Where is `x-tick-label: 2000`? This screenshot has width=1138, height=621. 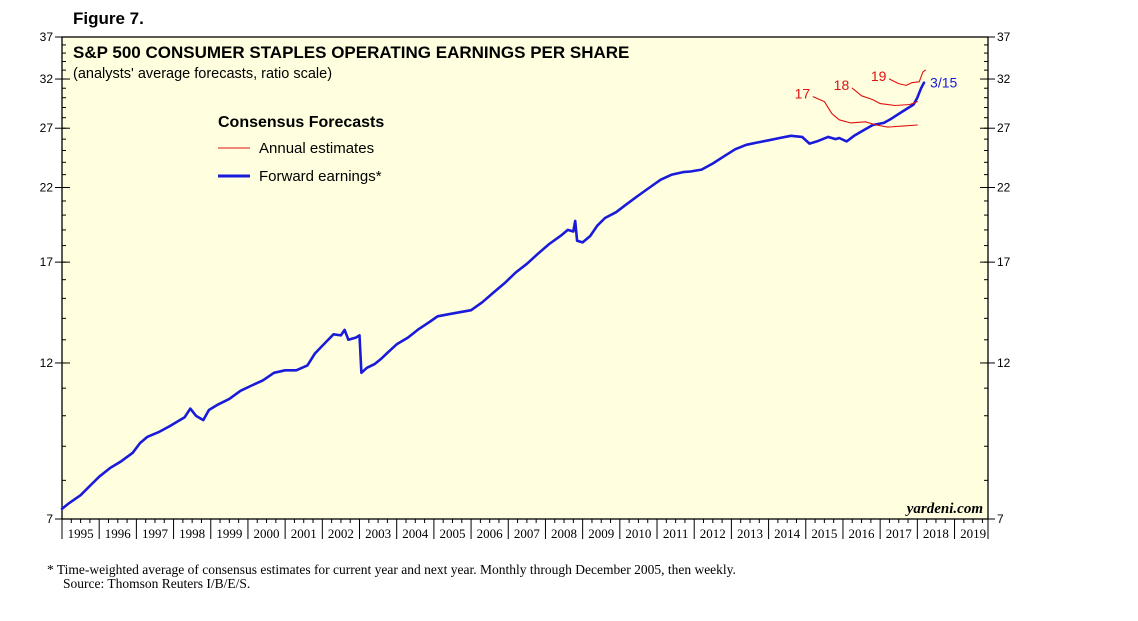
x-tick-label: 2000 is located at coordinates (267, 533).